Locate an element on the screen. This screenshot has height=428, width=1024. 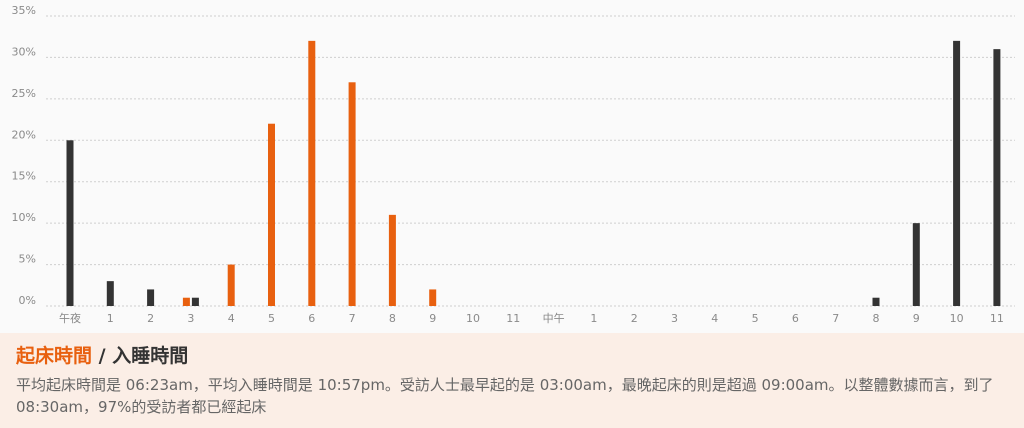
x-tick-label: 午夜 is located at coordinates (70, 318).